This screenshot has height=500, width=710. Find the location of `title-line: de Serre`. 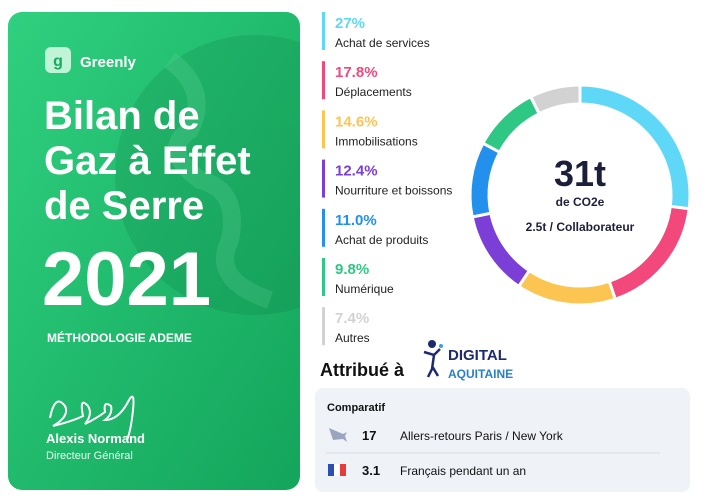

title-line: de Serre is located at coordinates (124, 206).